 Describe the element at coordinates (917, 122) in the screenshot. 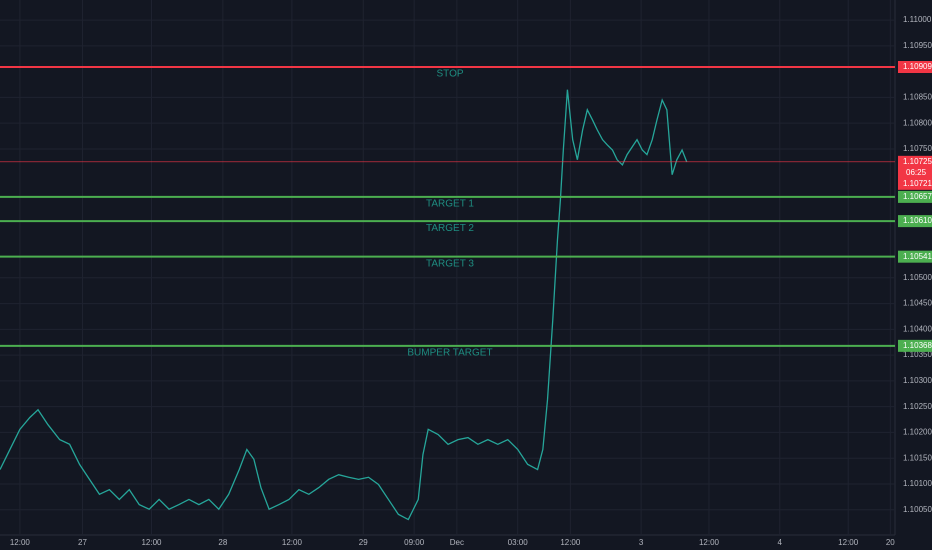

I see `y-tick-label: 1.10800` at that location.